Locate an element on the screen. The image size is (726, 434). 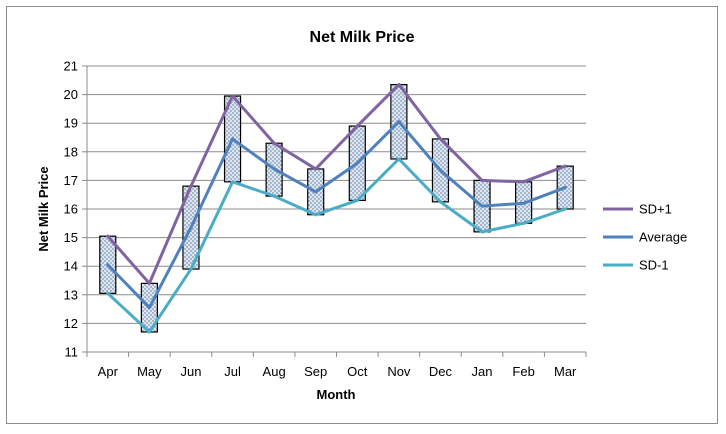
data-point-average-jun is located at coordinates (191, 228).